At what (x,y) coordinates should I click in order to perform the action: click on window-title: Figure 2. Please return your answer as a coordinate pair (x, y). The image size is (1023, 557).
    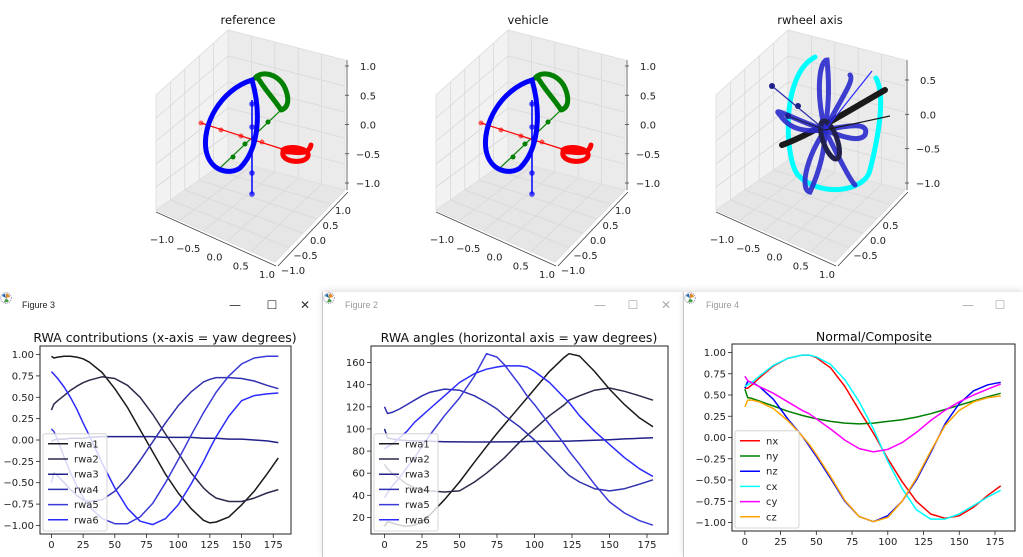
    Looking at the image, I should click on (362, 305).